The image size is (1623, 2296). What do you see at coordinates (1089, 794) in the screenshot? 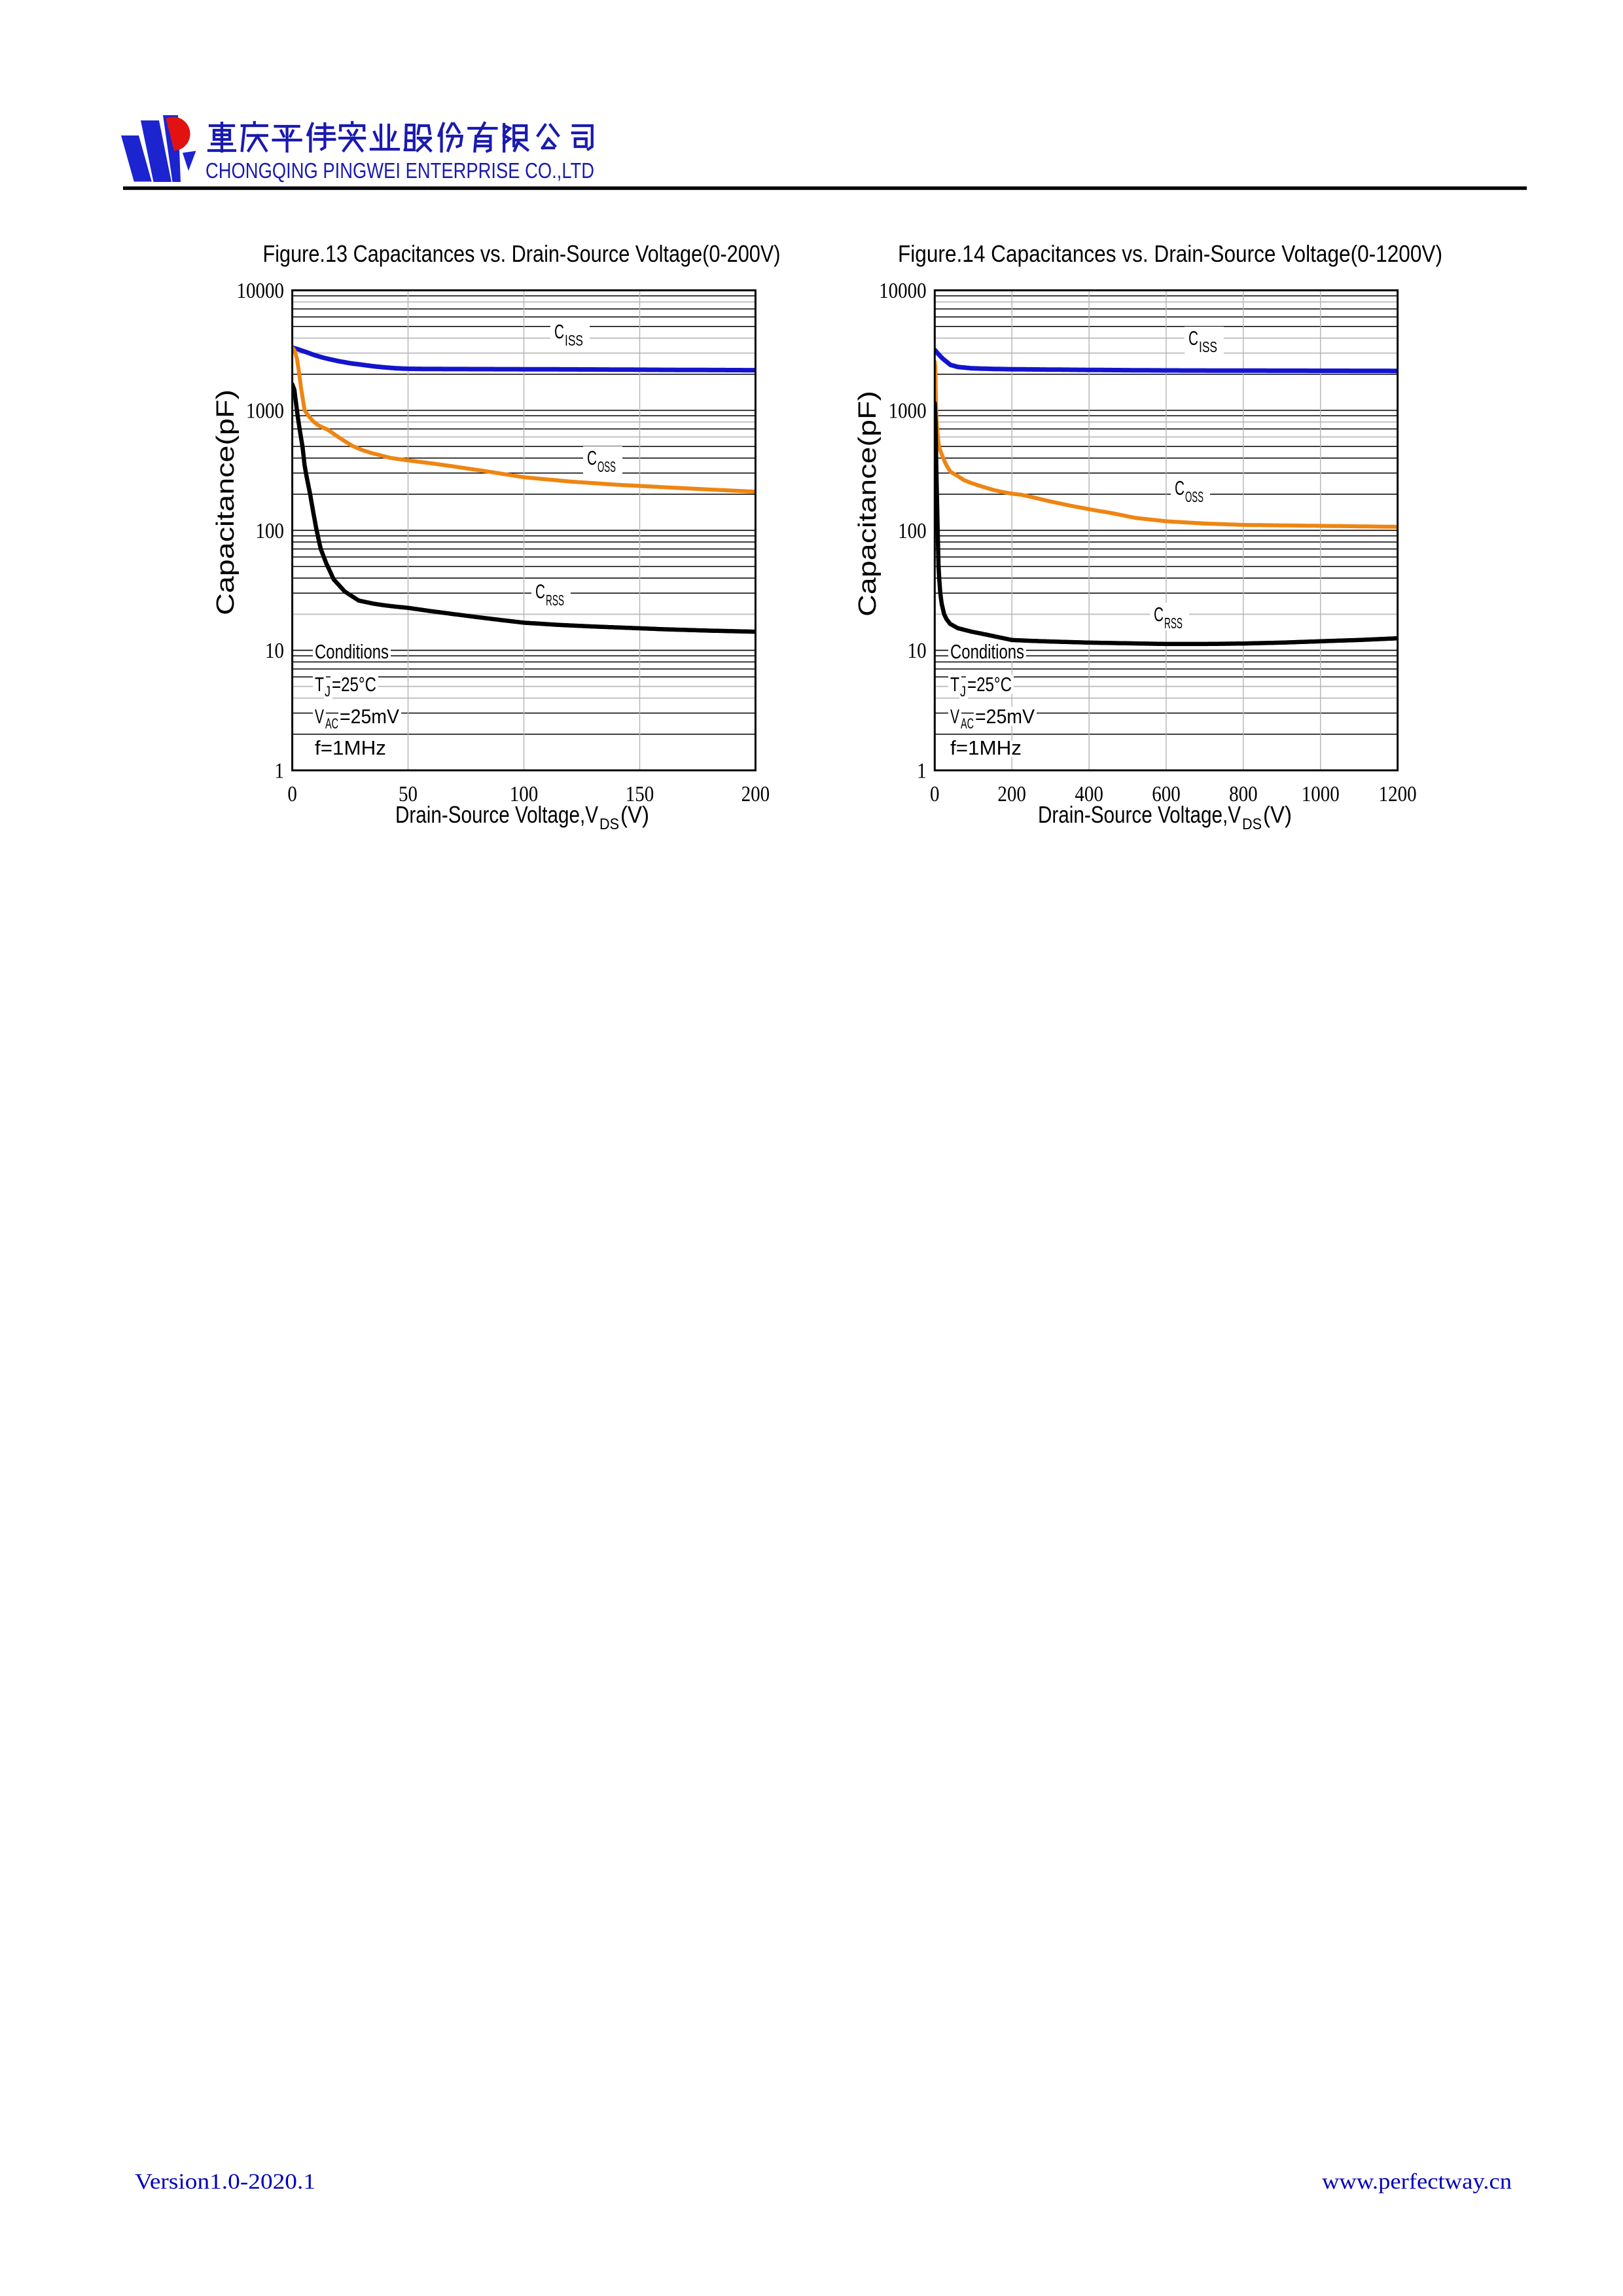
I see `svg-text: 400` at bounding box center [1089, 794].